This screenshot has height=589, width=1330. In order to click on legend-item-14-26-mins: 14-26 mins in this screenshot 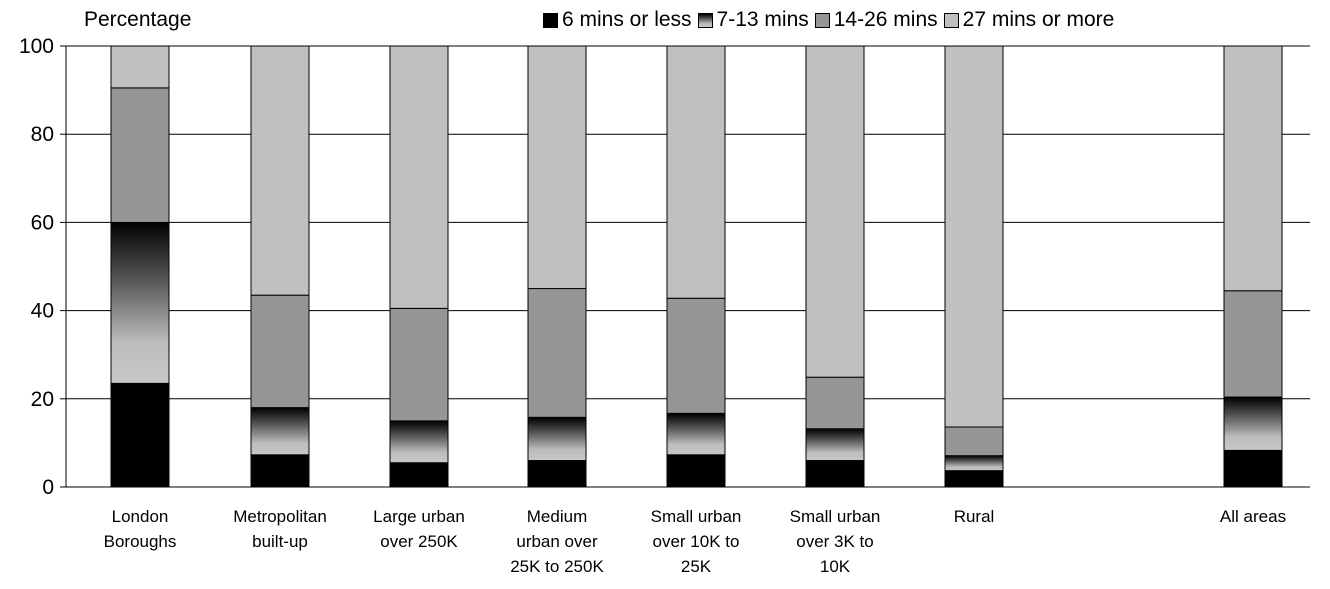, I will do `click(876, 20)`.